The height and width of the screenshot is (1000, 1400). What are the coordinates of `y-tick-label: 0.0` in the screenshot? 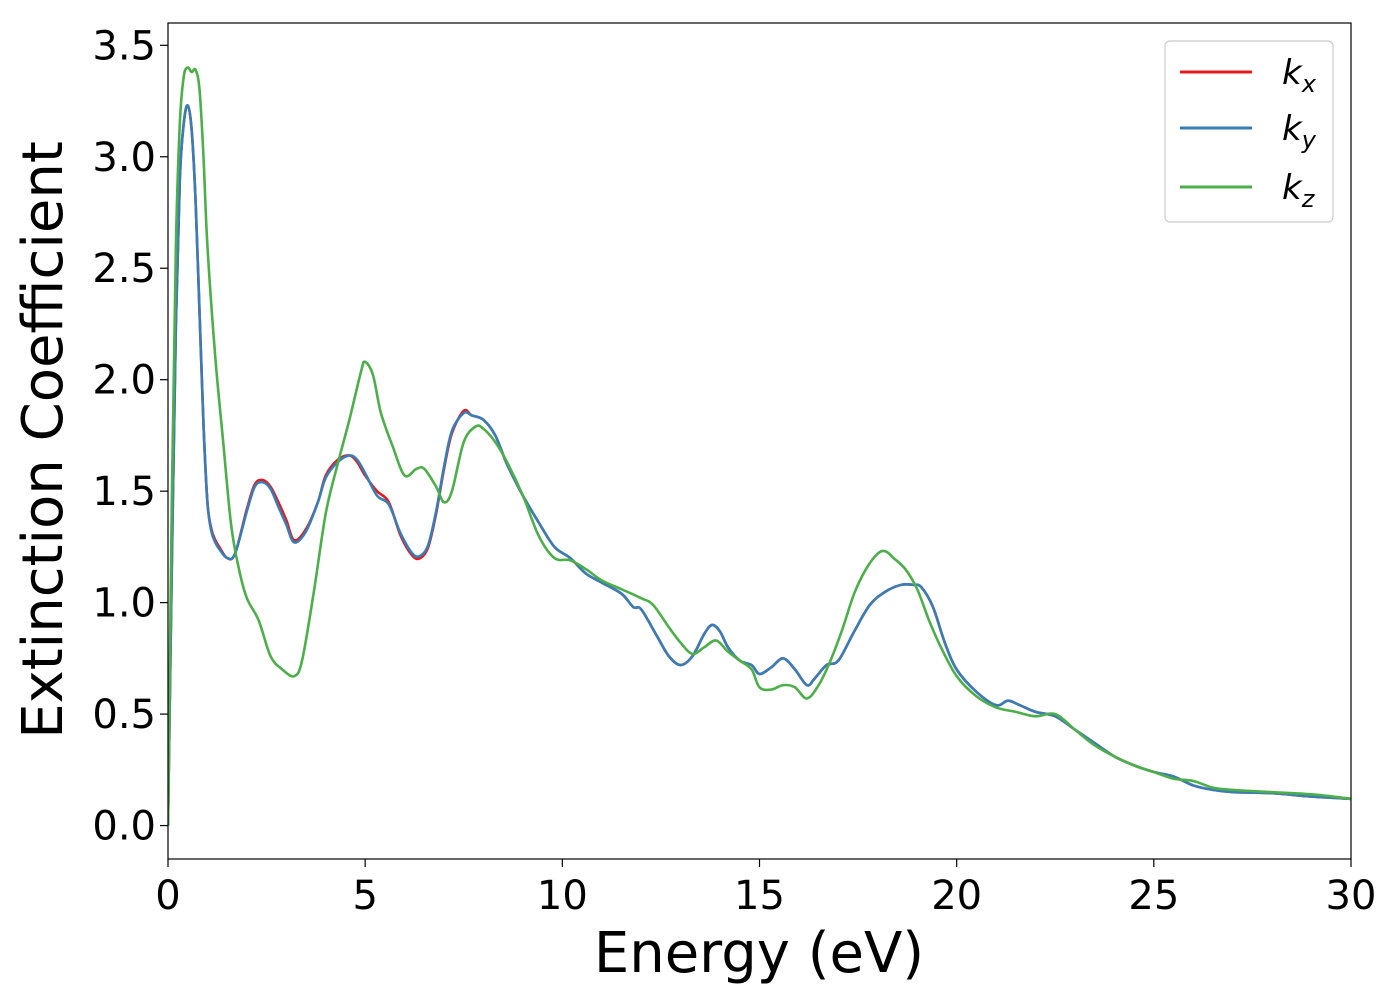 It's located at (124, 827).